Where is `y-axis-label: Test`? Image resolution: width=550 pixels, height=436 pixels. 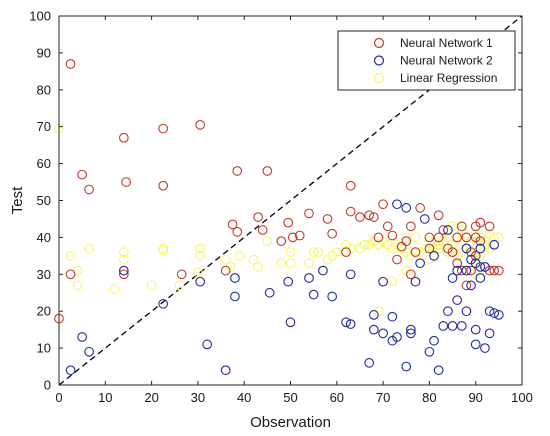
y-axis-label: Test is located at coordinates (17, 200).